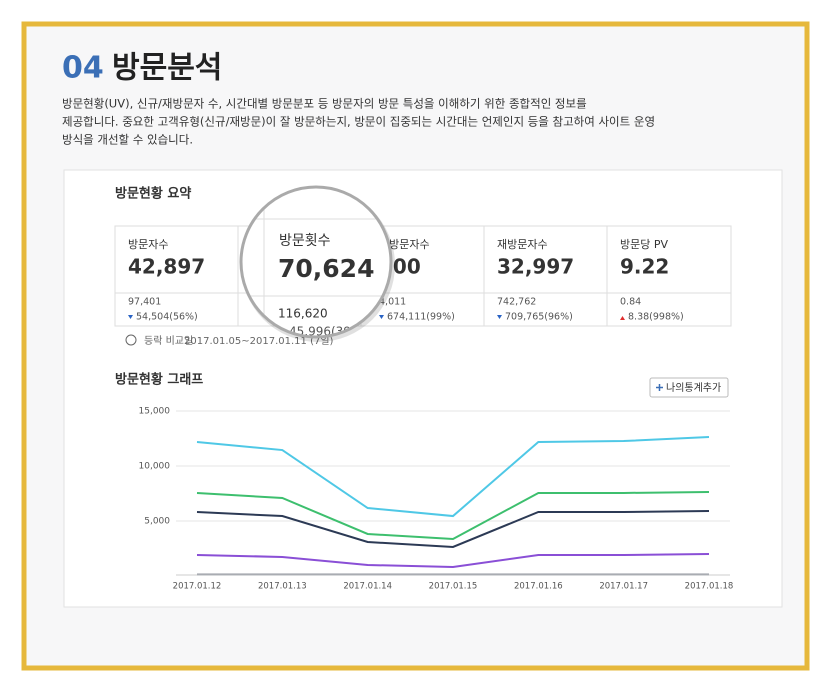  I want to click on magnifier-change: 45,996(39%), so click(328, 332).